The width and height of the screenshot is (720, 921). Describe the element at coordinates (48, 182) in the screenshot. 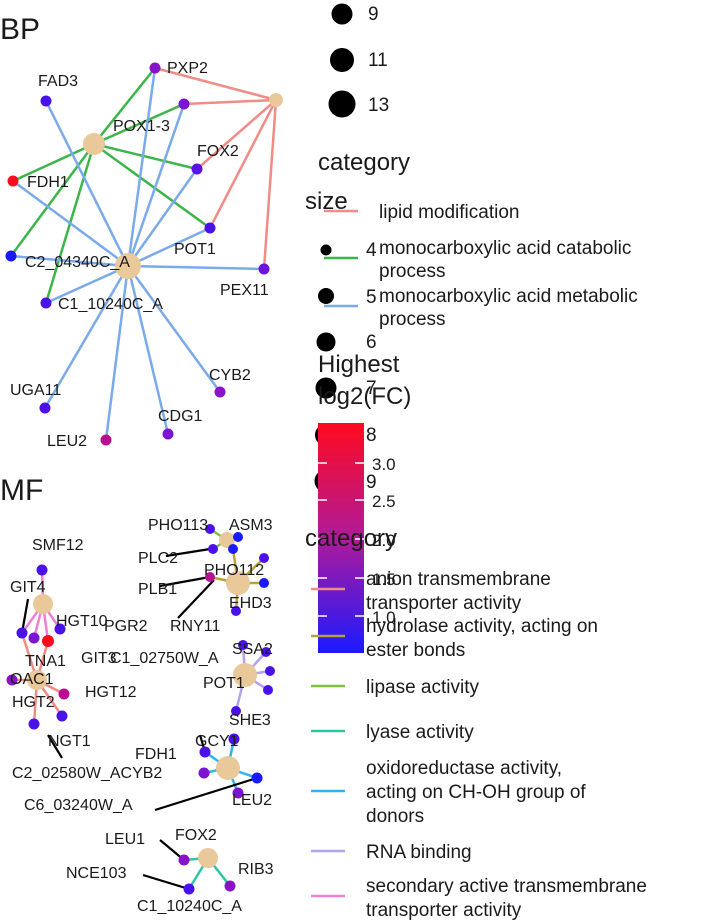

I see `bp-label: FDH1` at that location.